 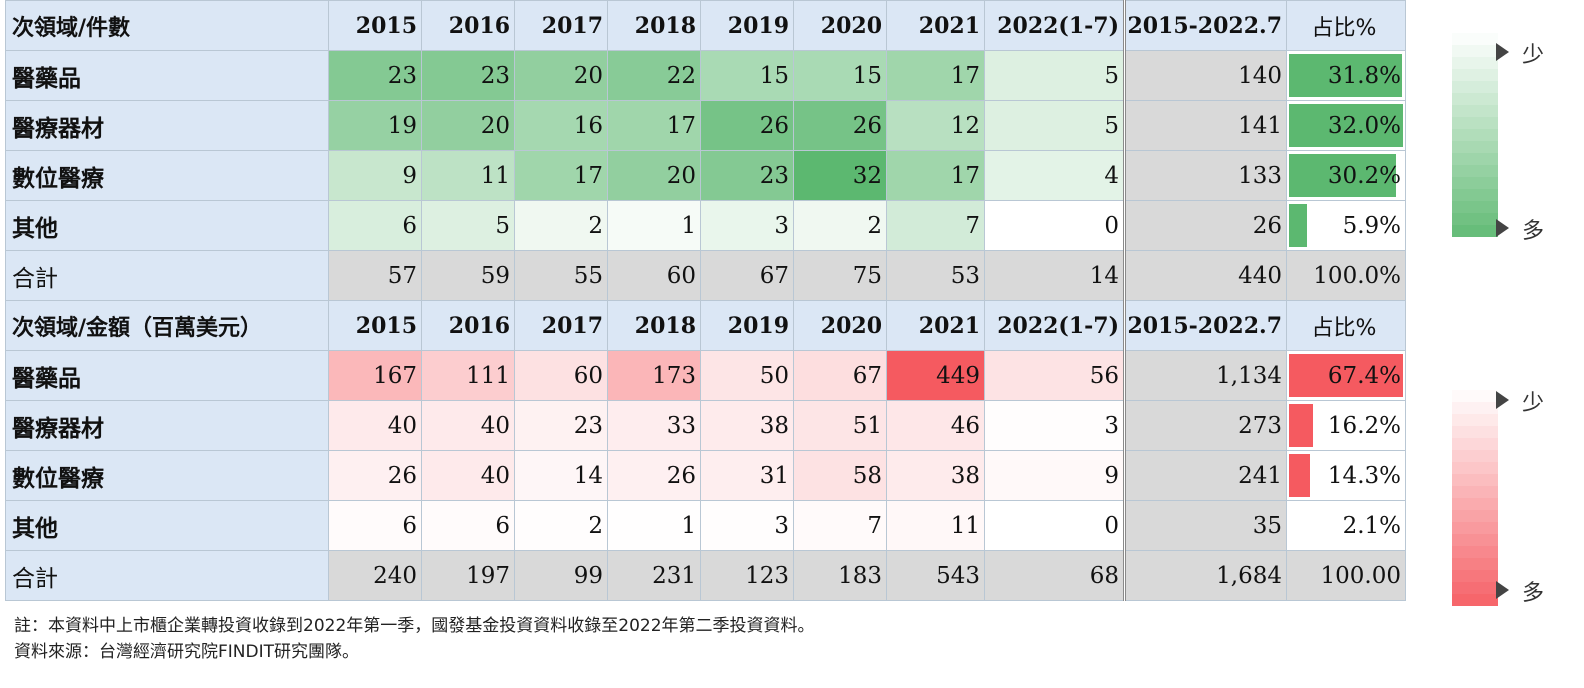 I want to click on row-label: 其他, so click(x=167, y=225).